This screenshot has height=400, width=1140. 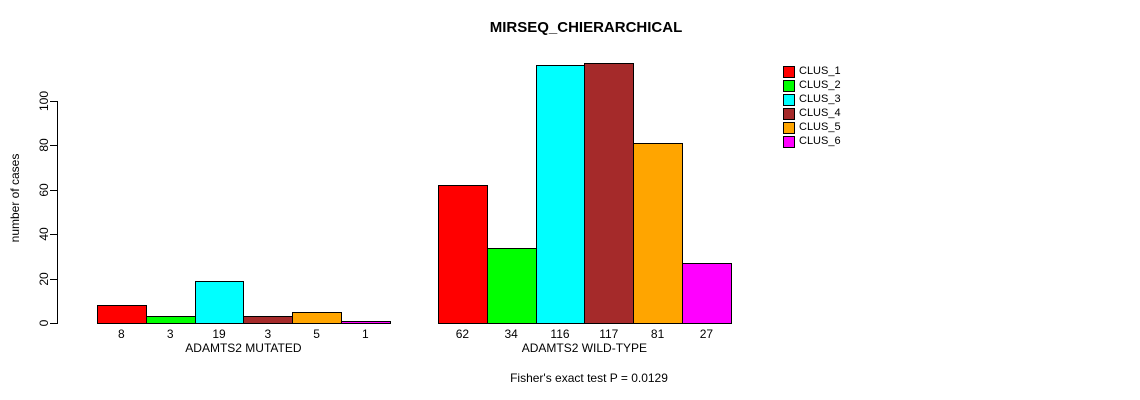 What do you see at coordinates (15, 198) in the screenshot?
I see `y-axis-title: number of cases` at bounding box center [15, 198].